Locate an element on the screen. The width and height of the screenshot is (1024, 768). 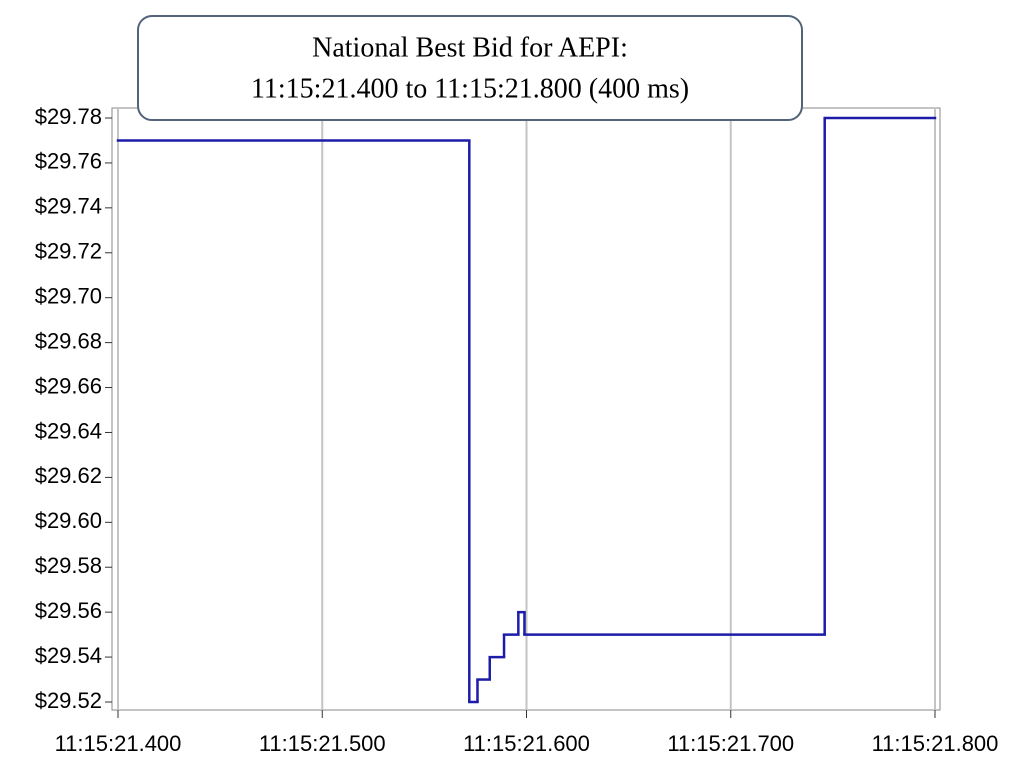
x-tick-label: 11:15:21.600 is located at coordinates (526, 743).